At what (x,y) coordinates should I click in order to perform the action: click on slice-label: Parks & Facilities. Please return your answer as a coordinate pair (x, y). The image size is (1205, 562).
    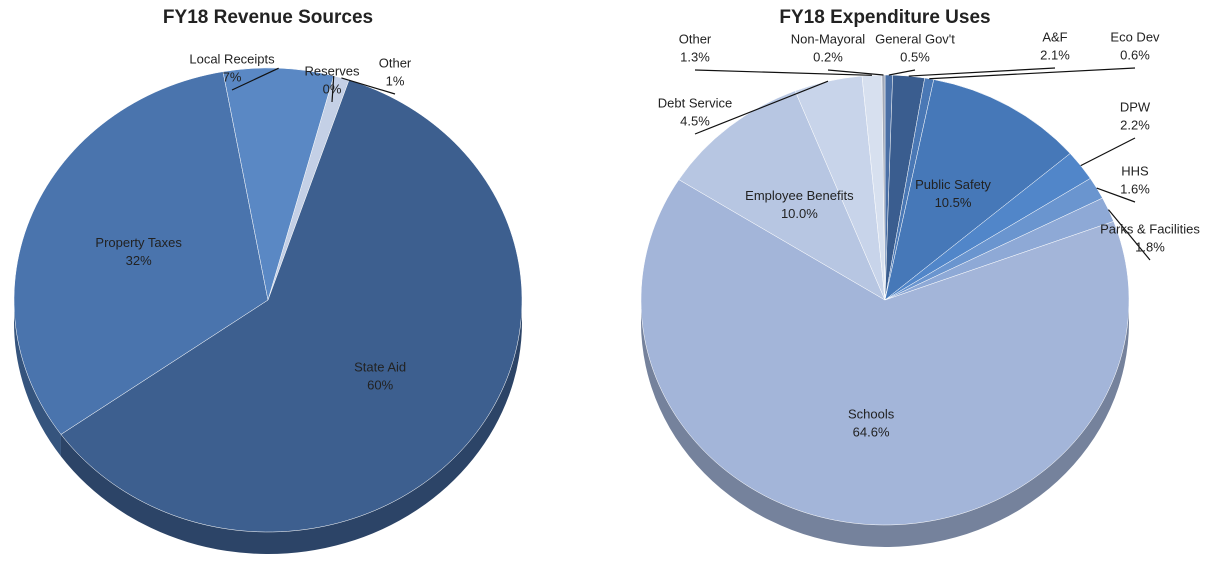
    Looking at the image, I should click on (1150, 228).